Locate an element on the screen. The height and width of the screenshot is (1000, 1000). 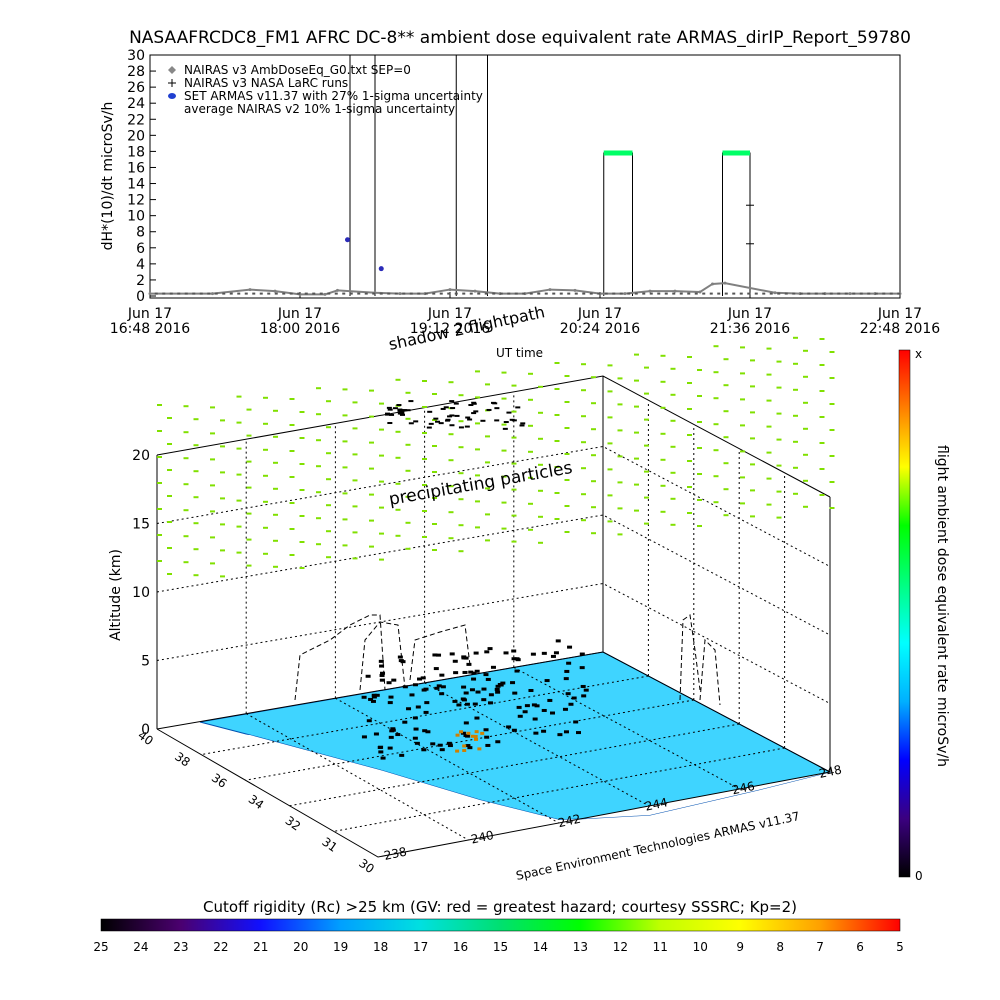
latitude-tick-label: 40 is located at coordinates (145, 738).